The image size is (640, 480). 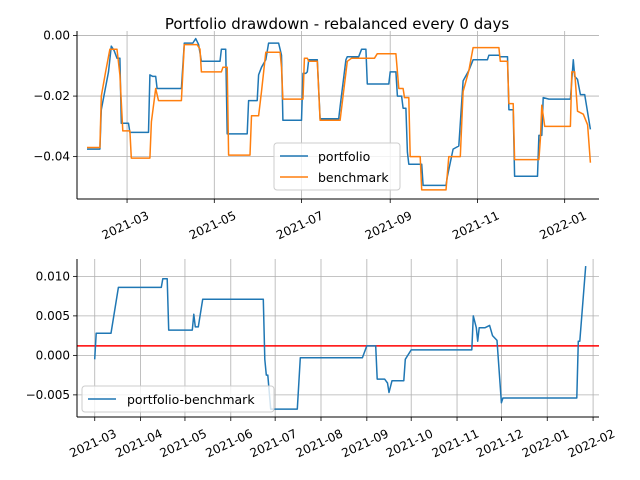 I want to click on difference-y-tick-label: 0.005, so click(x=53, y=316).